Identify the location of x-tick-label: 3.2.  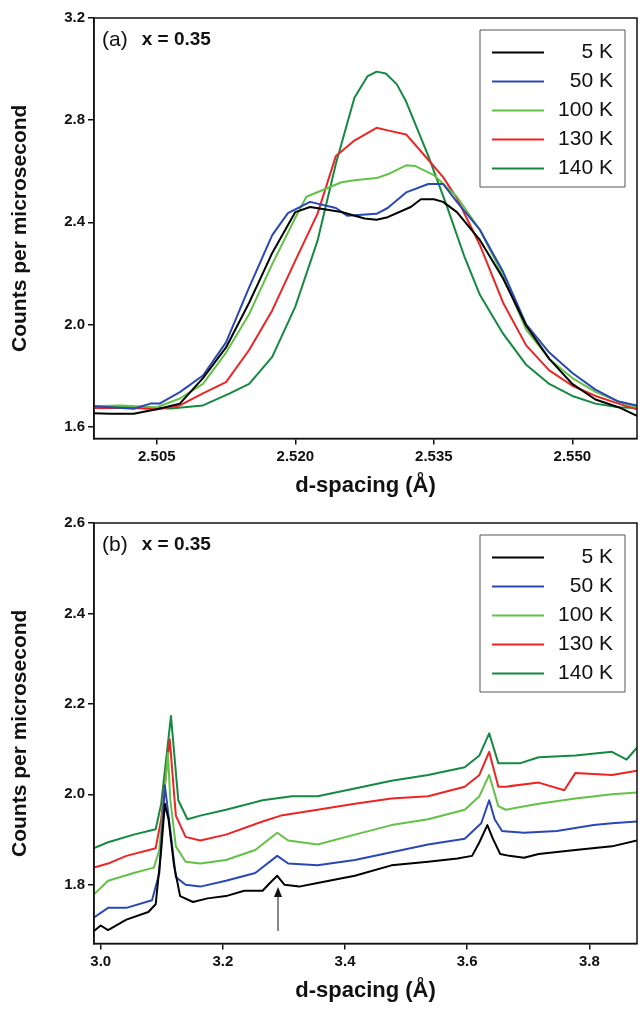
(223, 960).